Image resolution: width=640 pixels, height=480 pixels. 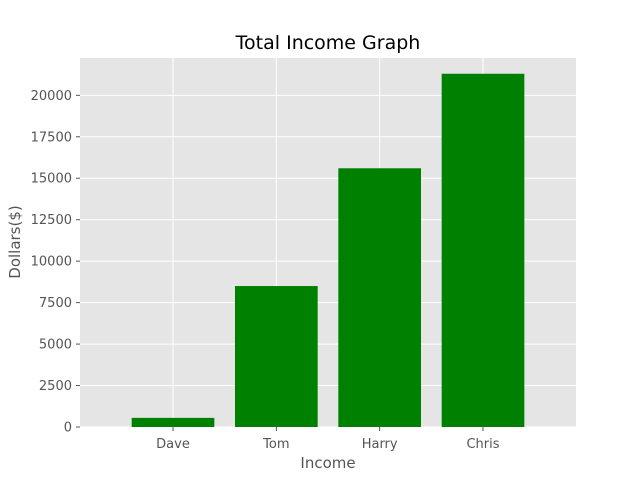 I want to click on y-tick-label: 2500, so click(x=55, y=386).